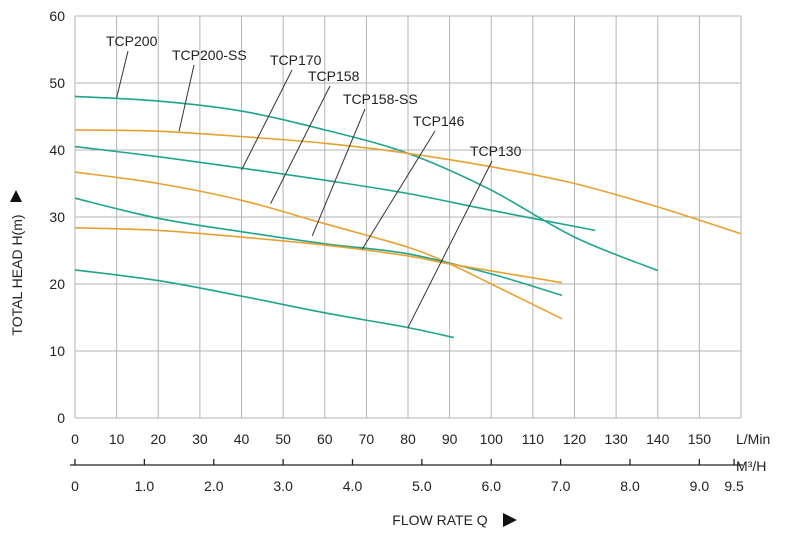  What do you see at coordinates (242, 439) in the screenshot?
I see `x-tick-label-lmin: 40` at bounding box center [242, 439].